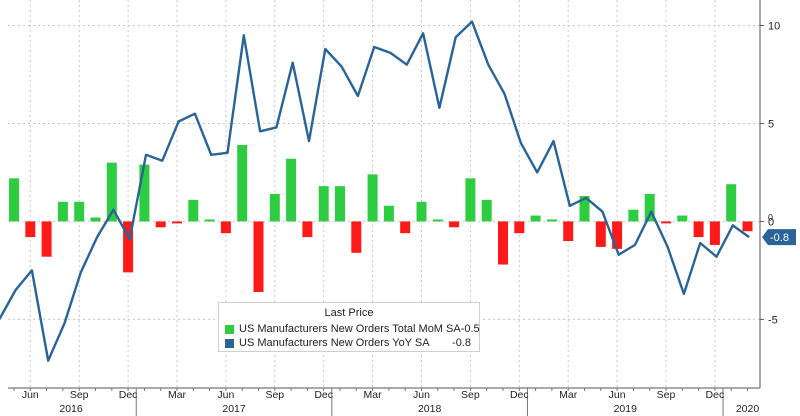  What do you see at coordinates (71, 409) in the screenshot?
I see `x-year-label: 2016` at bounding box center [71, 409].